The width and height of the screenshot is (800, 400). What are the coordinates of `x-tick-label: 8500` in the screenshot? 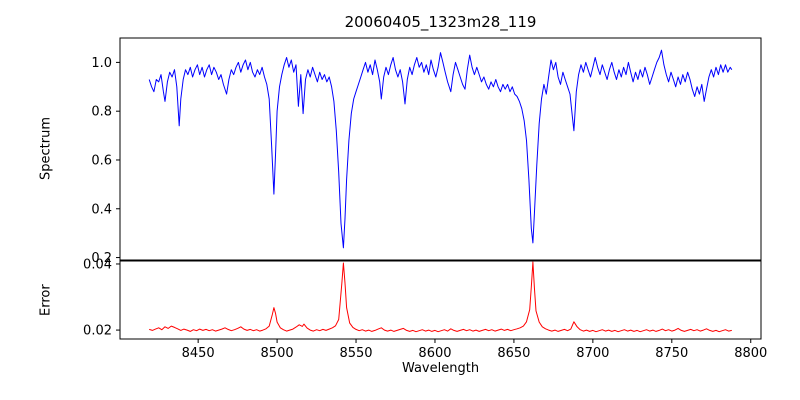 It's located at (277, 353).